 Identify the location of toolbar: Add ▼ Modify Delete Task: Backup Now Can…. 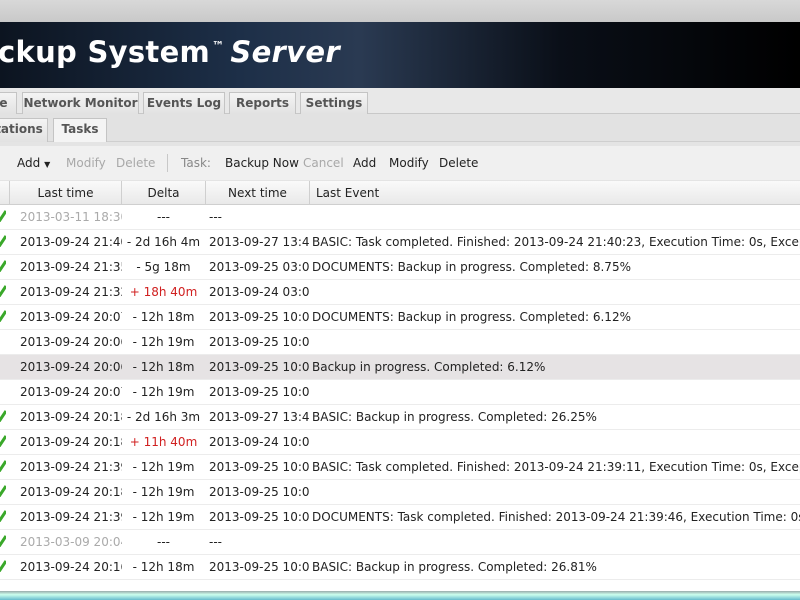
(400, 163).